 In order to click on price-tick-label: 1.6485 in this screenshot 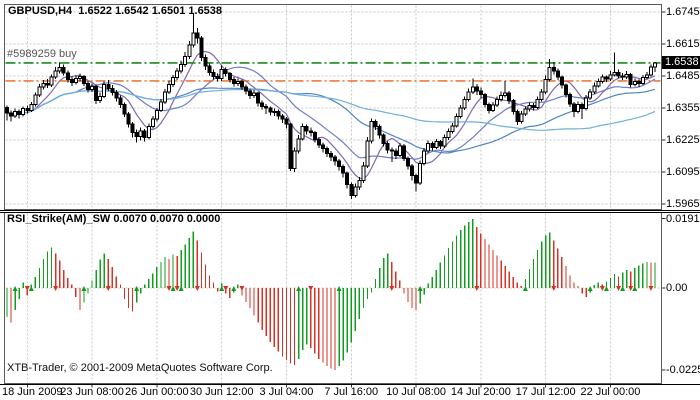, I will do `click(683, 76)`.